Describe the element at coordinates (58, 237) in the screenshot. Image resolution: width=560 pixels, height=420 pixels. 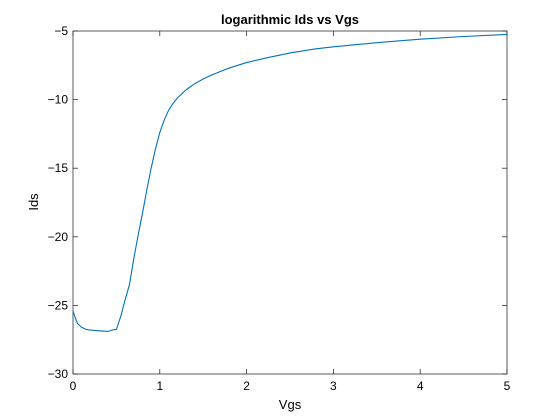
I see `y-tick-label: −20` at that location.